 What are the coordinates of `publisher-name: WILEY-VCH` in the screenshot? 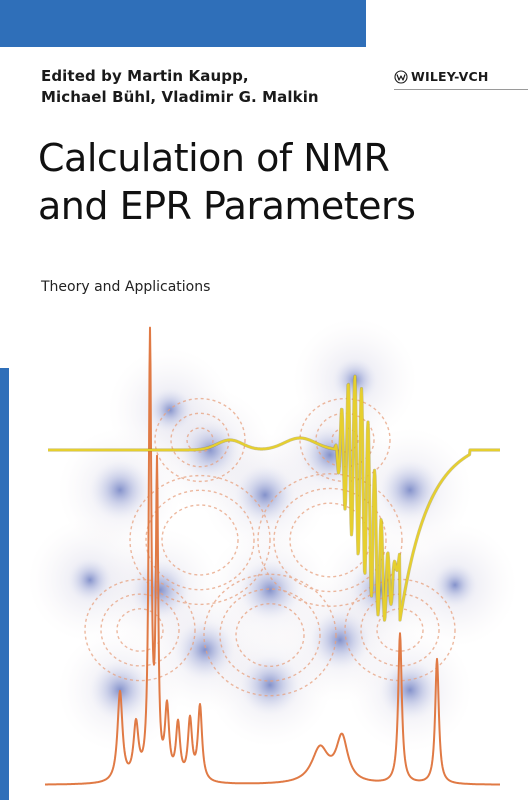 It's located at (450, 76).